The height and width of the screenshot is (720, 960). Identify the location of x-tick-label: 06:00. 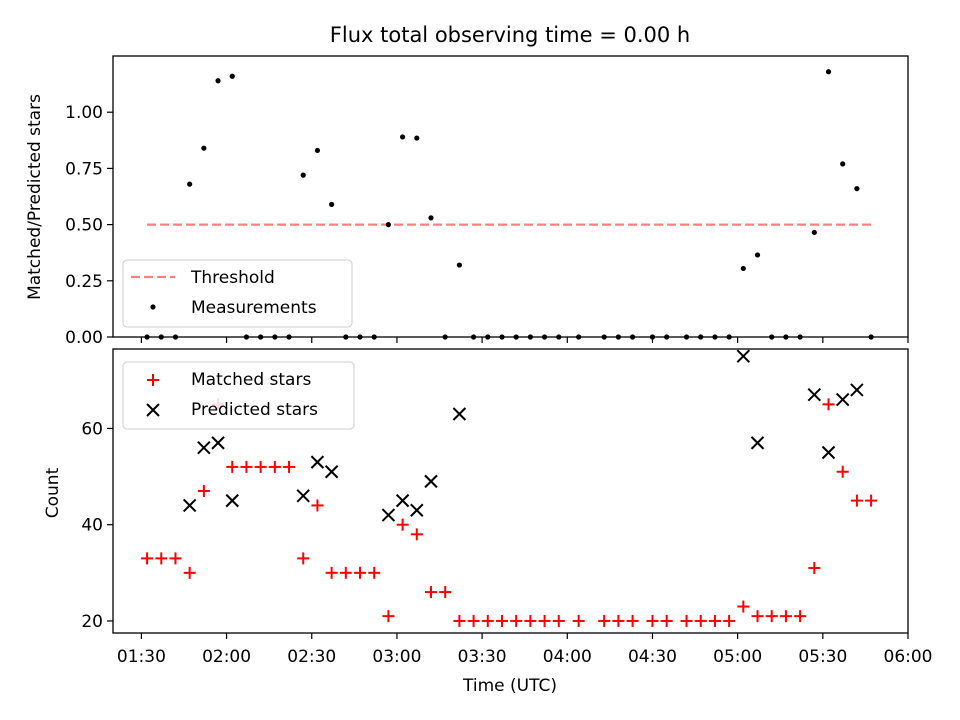
(908, 657).